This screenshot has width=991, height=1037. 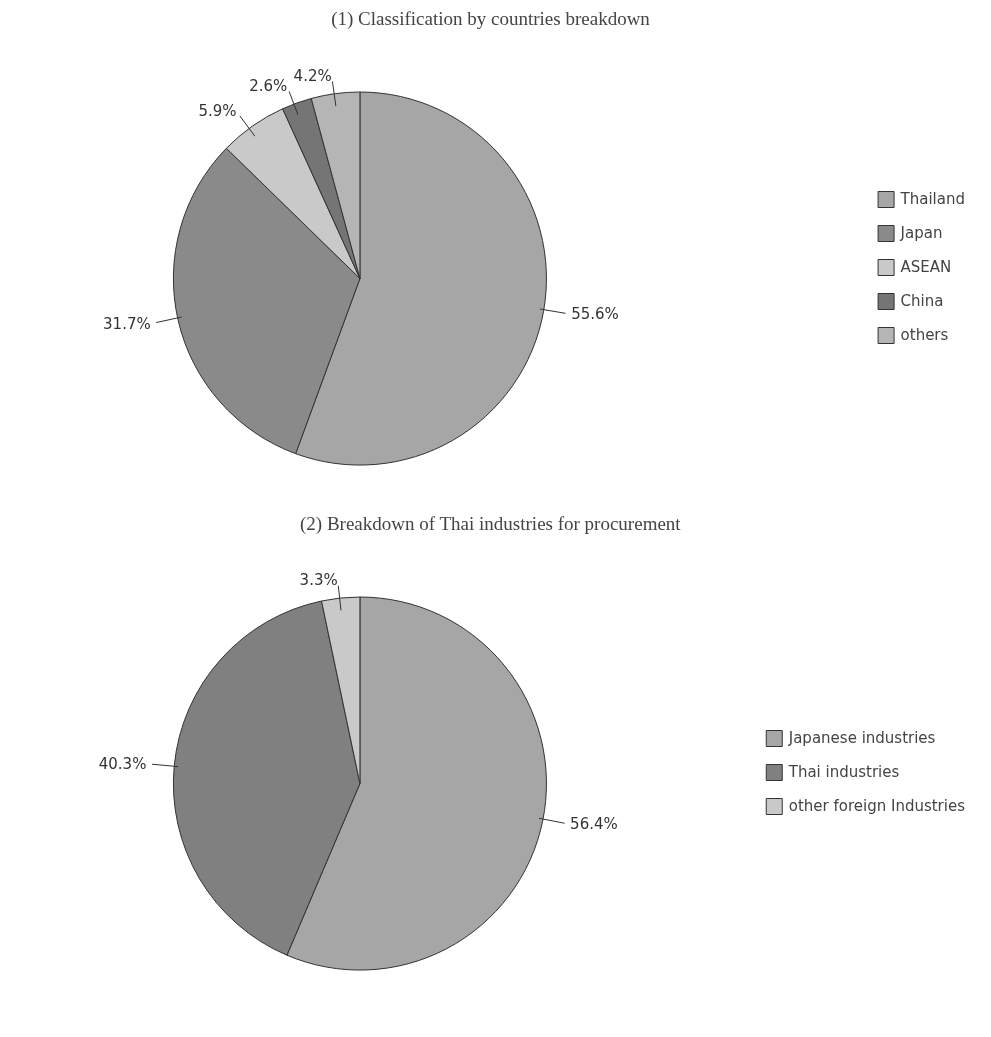 I want to click on legend-label: others, so click(x=924, y=334).